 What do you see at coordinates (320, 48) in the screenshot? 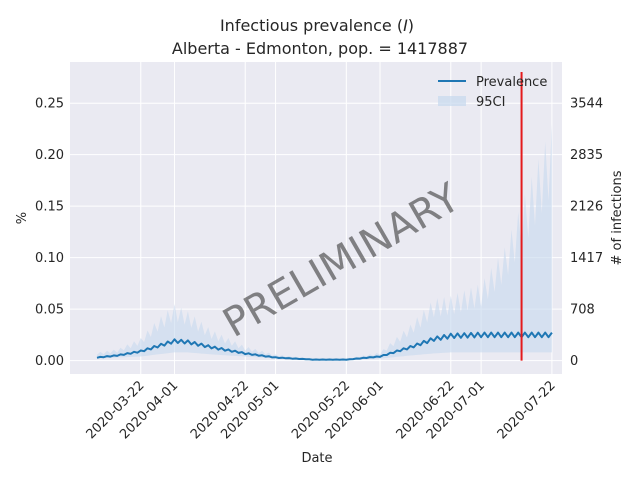
I see `chart-title-line2: Alberta - Edmonton, pop. = 1417887` at bounding box center [320, 48].